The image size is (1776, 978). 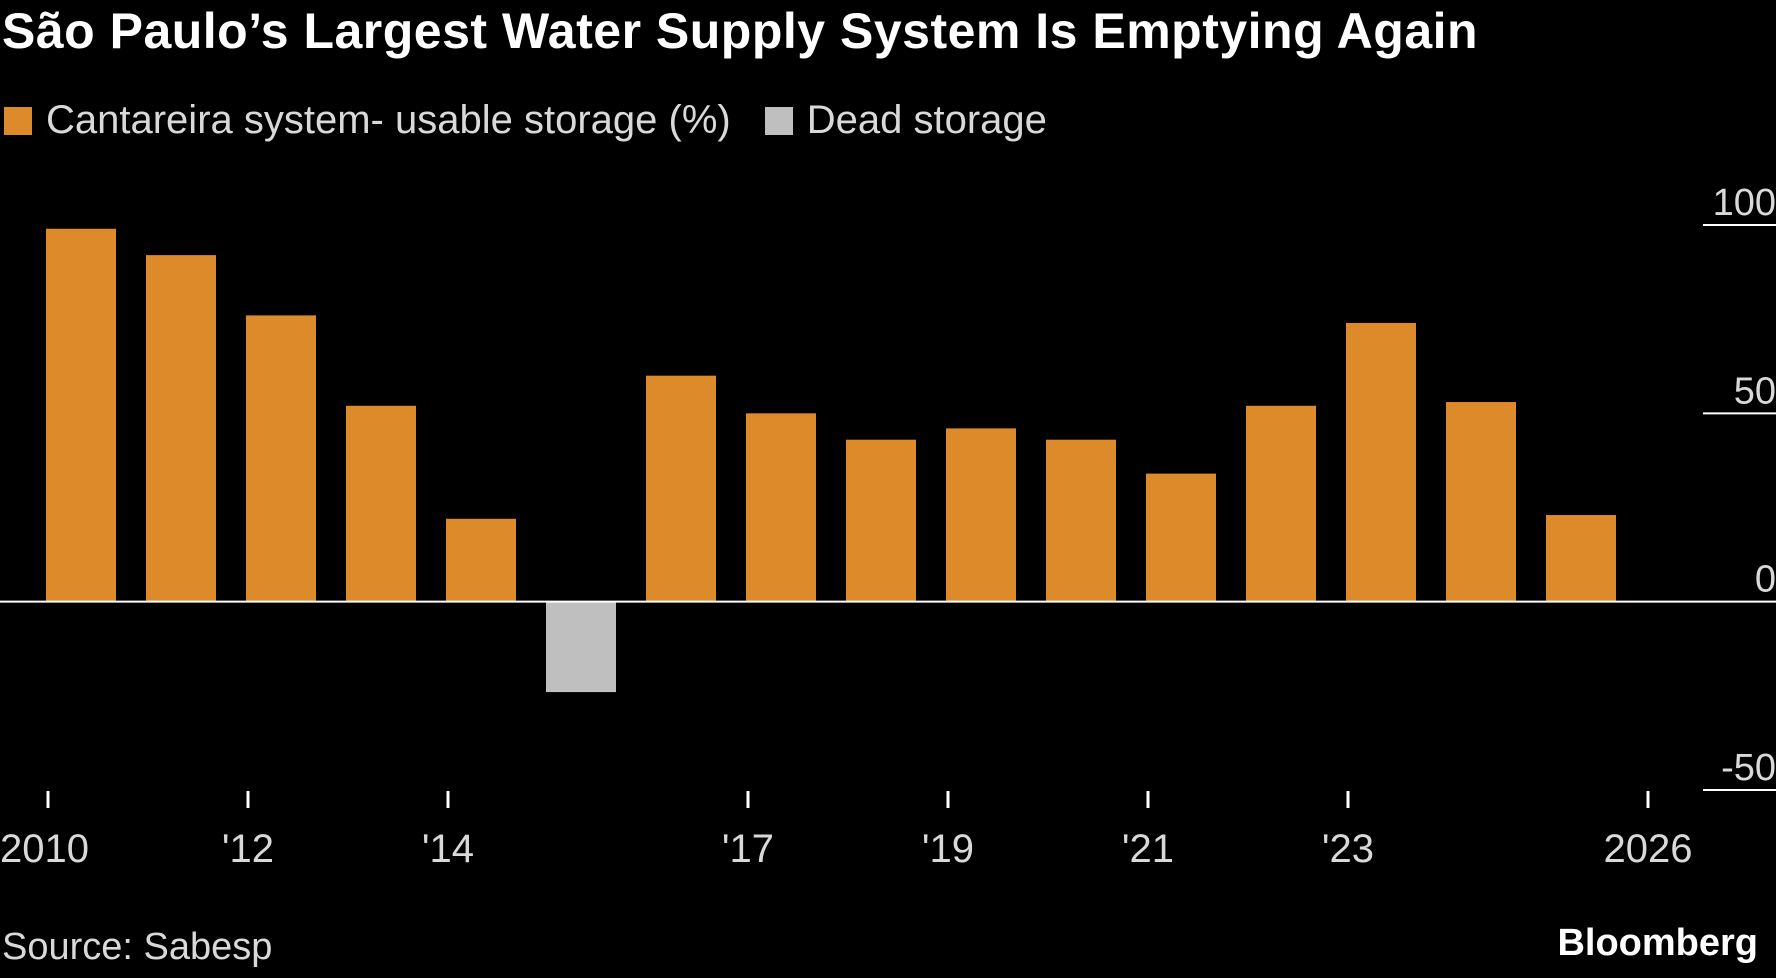 What do you see at coordinates (948, 849) in the screenshot?
I see `xtick-label: '19` at bounding box center [948, 849].